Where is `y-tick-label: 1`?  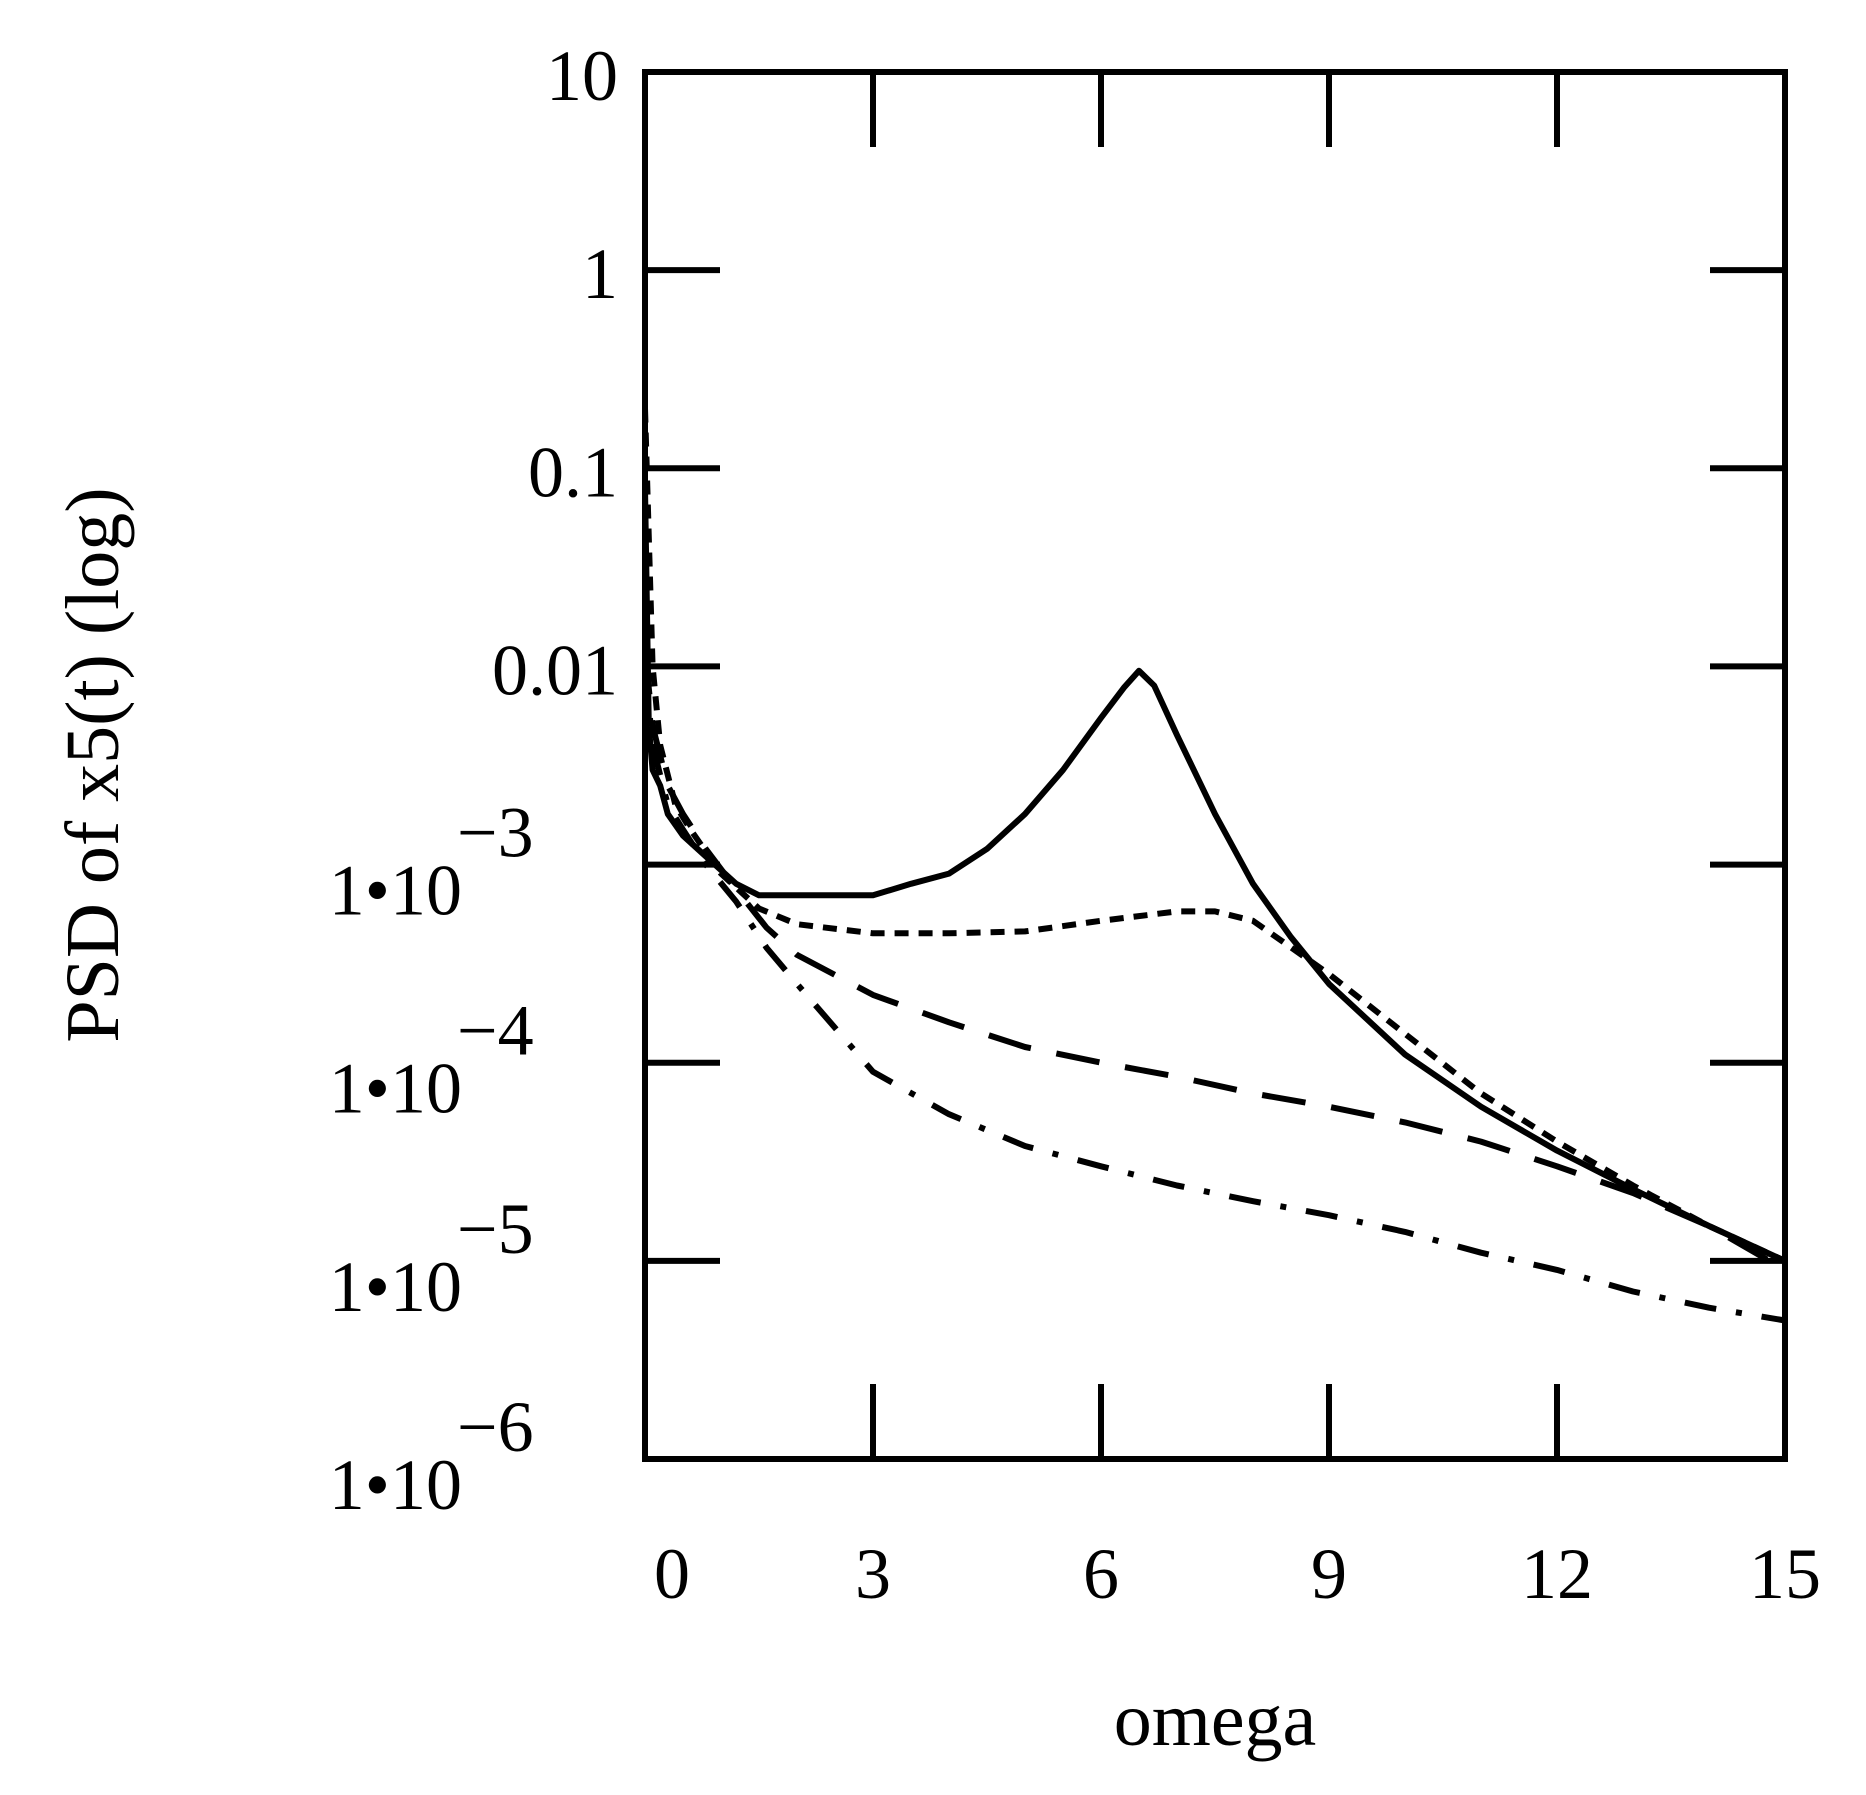
y-tick-label: 1 is located at coordinates (600, 274).